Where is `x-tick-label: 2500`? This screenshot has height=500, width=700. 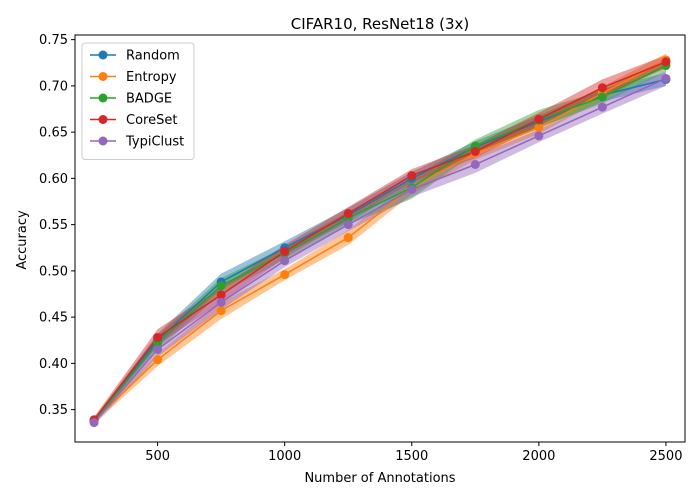 x-tick-label: 2500 is located at coordinates (665, 456).